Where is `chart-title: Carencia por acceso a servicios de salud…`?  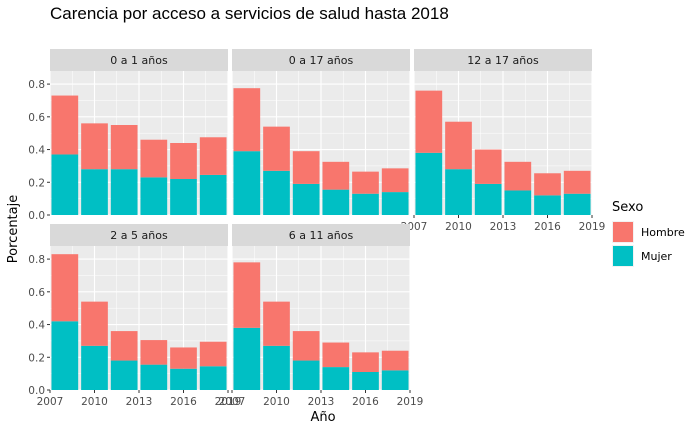
chart-title: Carencia por acceso a servicios de salud… is located at coordinates (249, 13).